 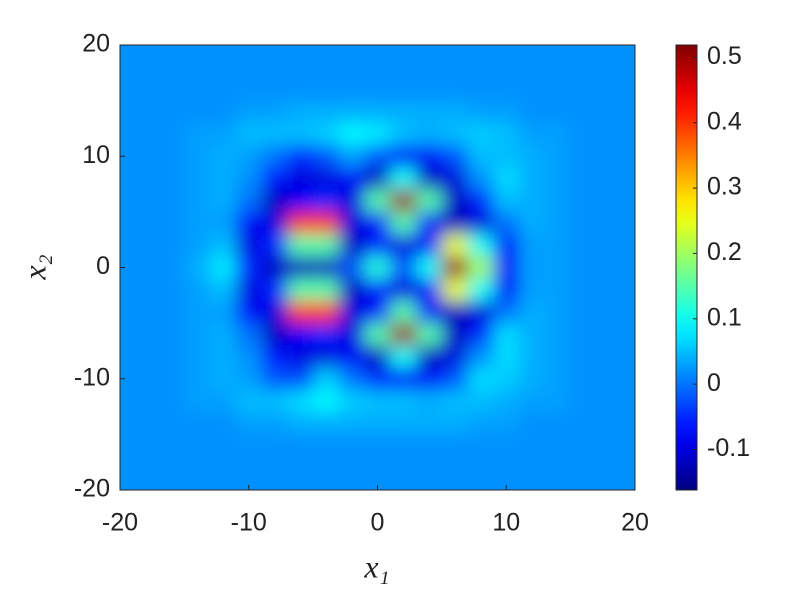 What do you see at coordinates (249, 523) in the screenshot?
I see `x-tick-label: -10` at bounding box center [249, 523].